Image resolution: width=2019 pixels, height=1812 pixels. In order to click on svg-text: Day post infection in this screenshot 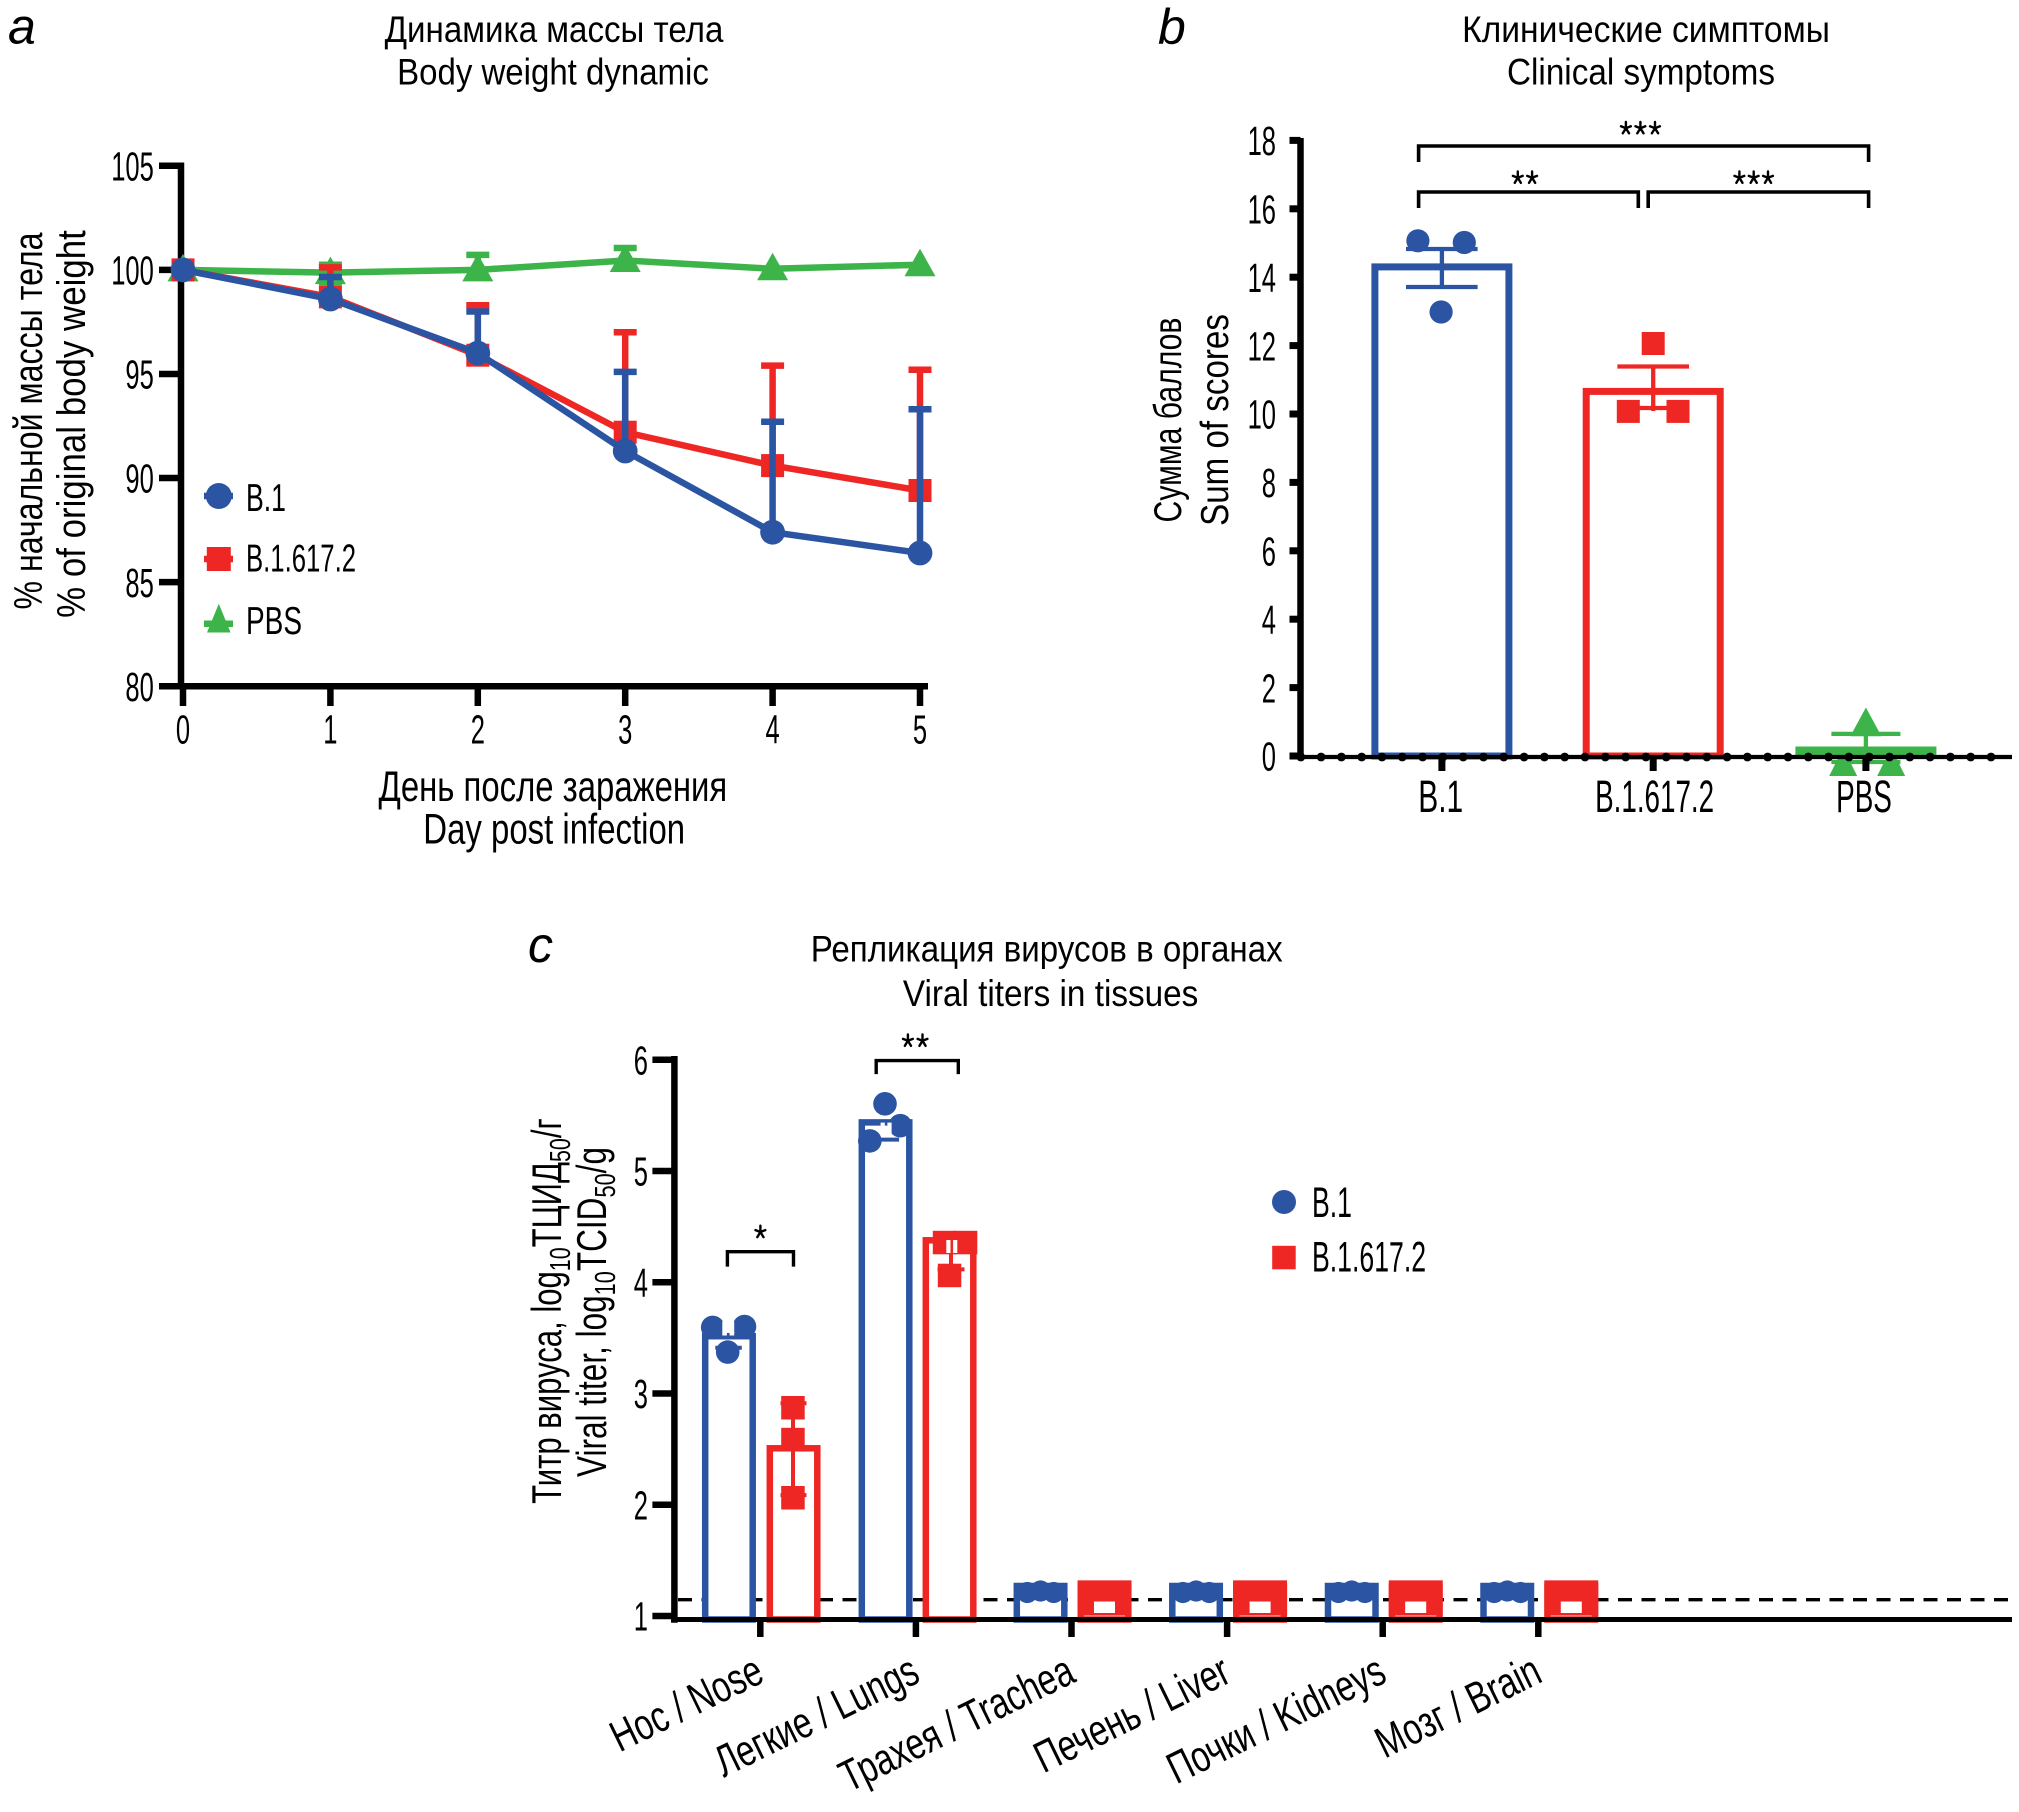, I will do `click(554, 829)`.